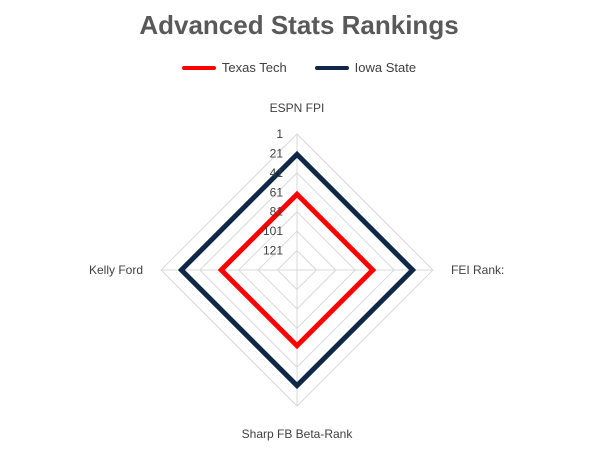 The width and height of the screenshot is (598, 456). I want to click on tick-label: 61, so click(277, 192).